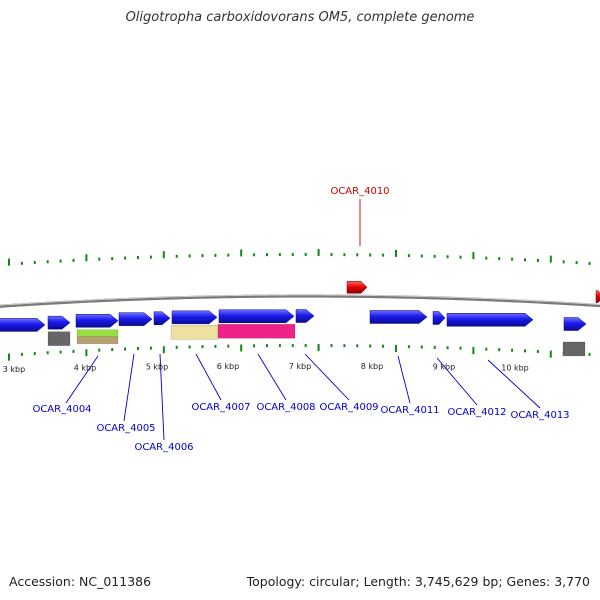  I want to click on scale-label: 10 kbp, so click(515, 367).